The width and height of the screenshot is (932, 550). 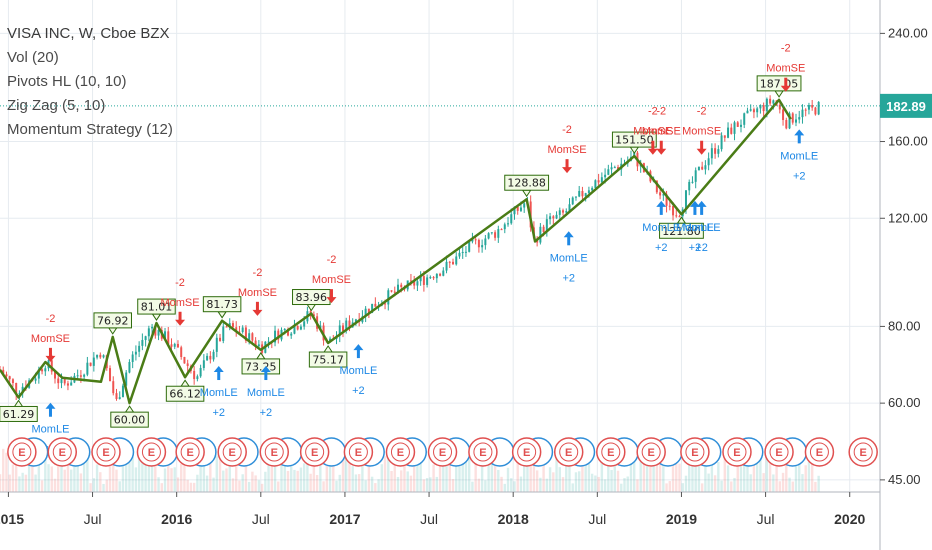 I want to click on short-signal-qty: -2, so click(x=786, y=49).